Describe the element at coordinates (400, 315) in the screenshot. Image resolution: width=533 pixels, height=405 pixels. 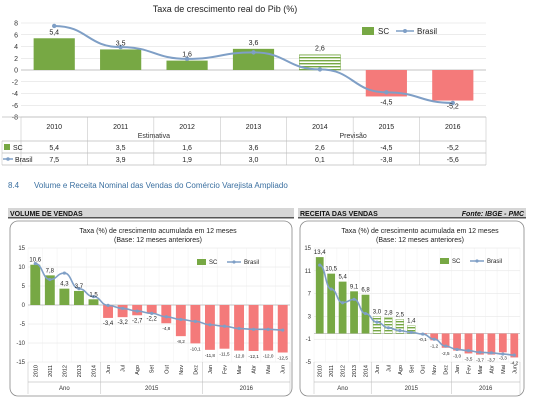
I see `data-label-sc-7: 2,5` at that location.